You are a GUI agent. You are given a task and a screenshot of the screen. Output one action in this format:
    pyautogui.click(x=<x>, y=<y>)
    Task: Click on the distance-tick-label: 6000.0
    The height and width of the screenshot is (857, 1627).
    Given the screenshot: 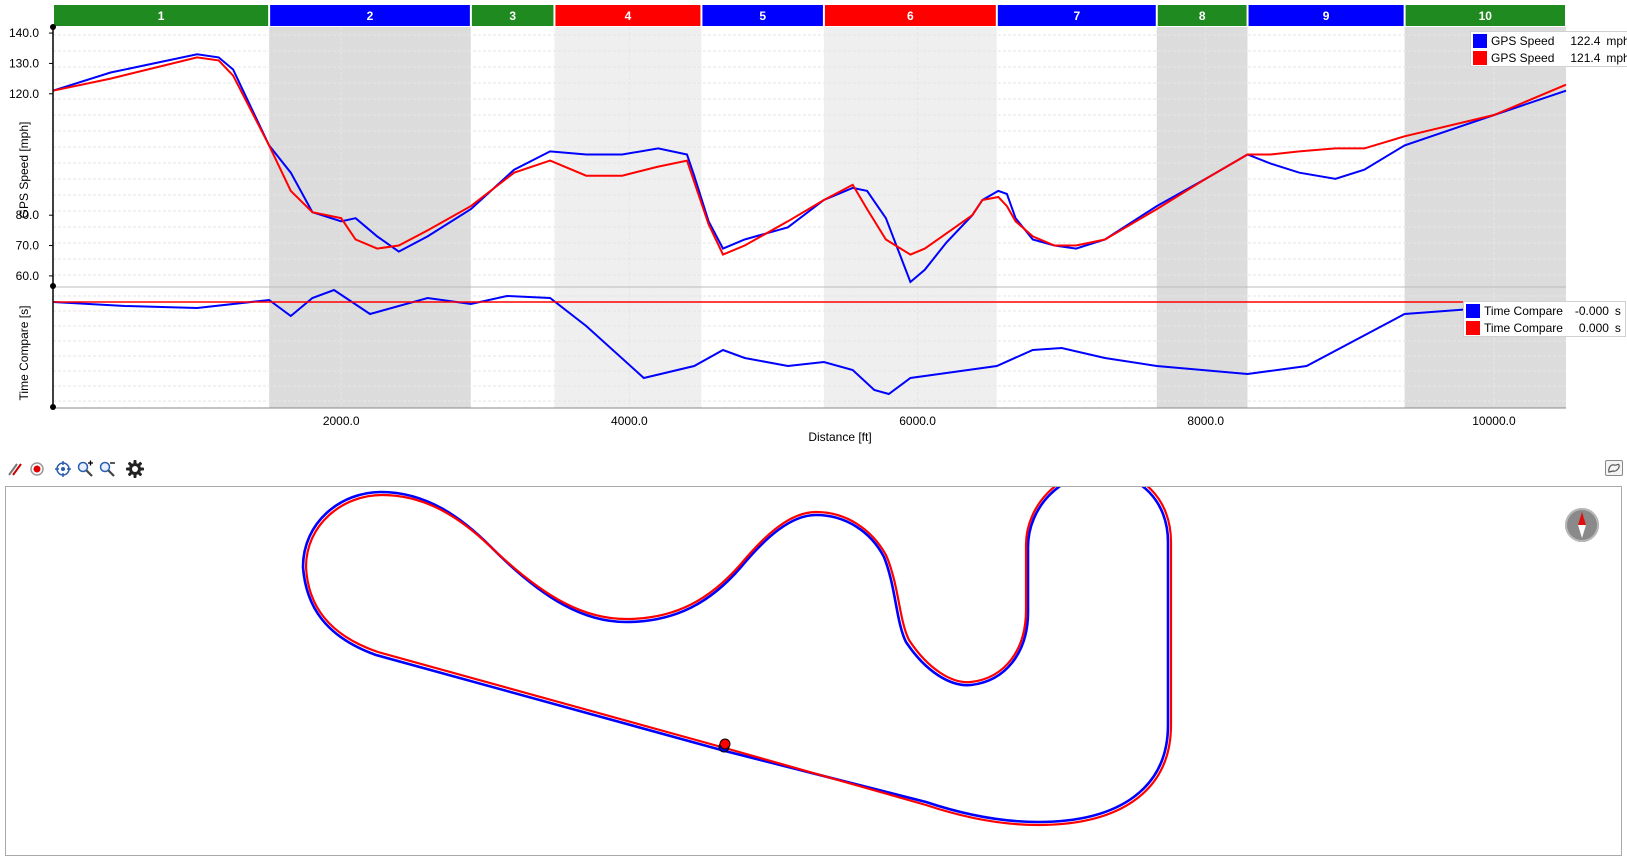 What is the action you would take?
    pyautogui.click(x=917, y=421)
    